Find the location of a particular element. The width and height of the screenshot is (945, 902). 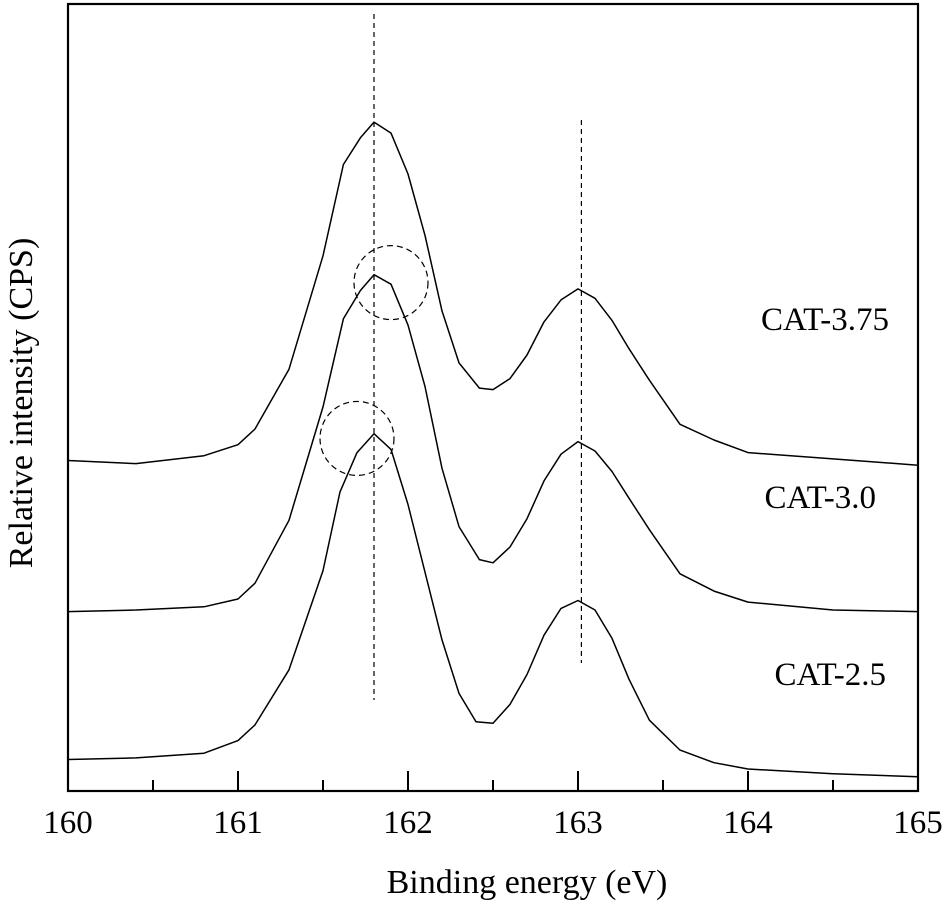

series-label-cat-3-75: CAT-3.75 is located at coordinates (825, 320).